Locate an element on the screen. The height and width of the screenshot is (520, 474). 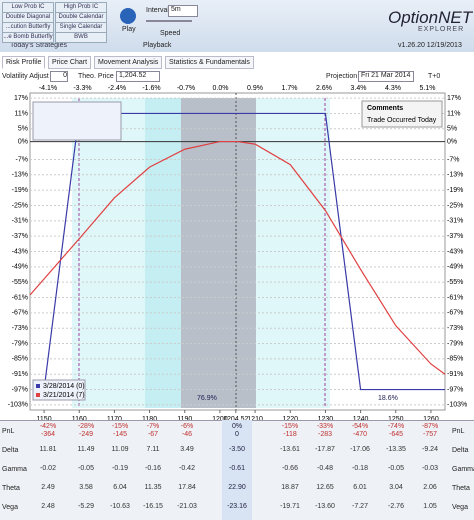
legend-entry: 3/28/2014 (0) is located at coordinates (64, 386).